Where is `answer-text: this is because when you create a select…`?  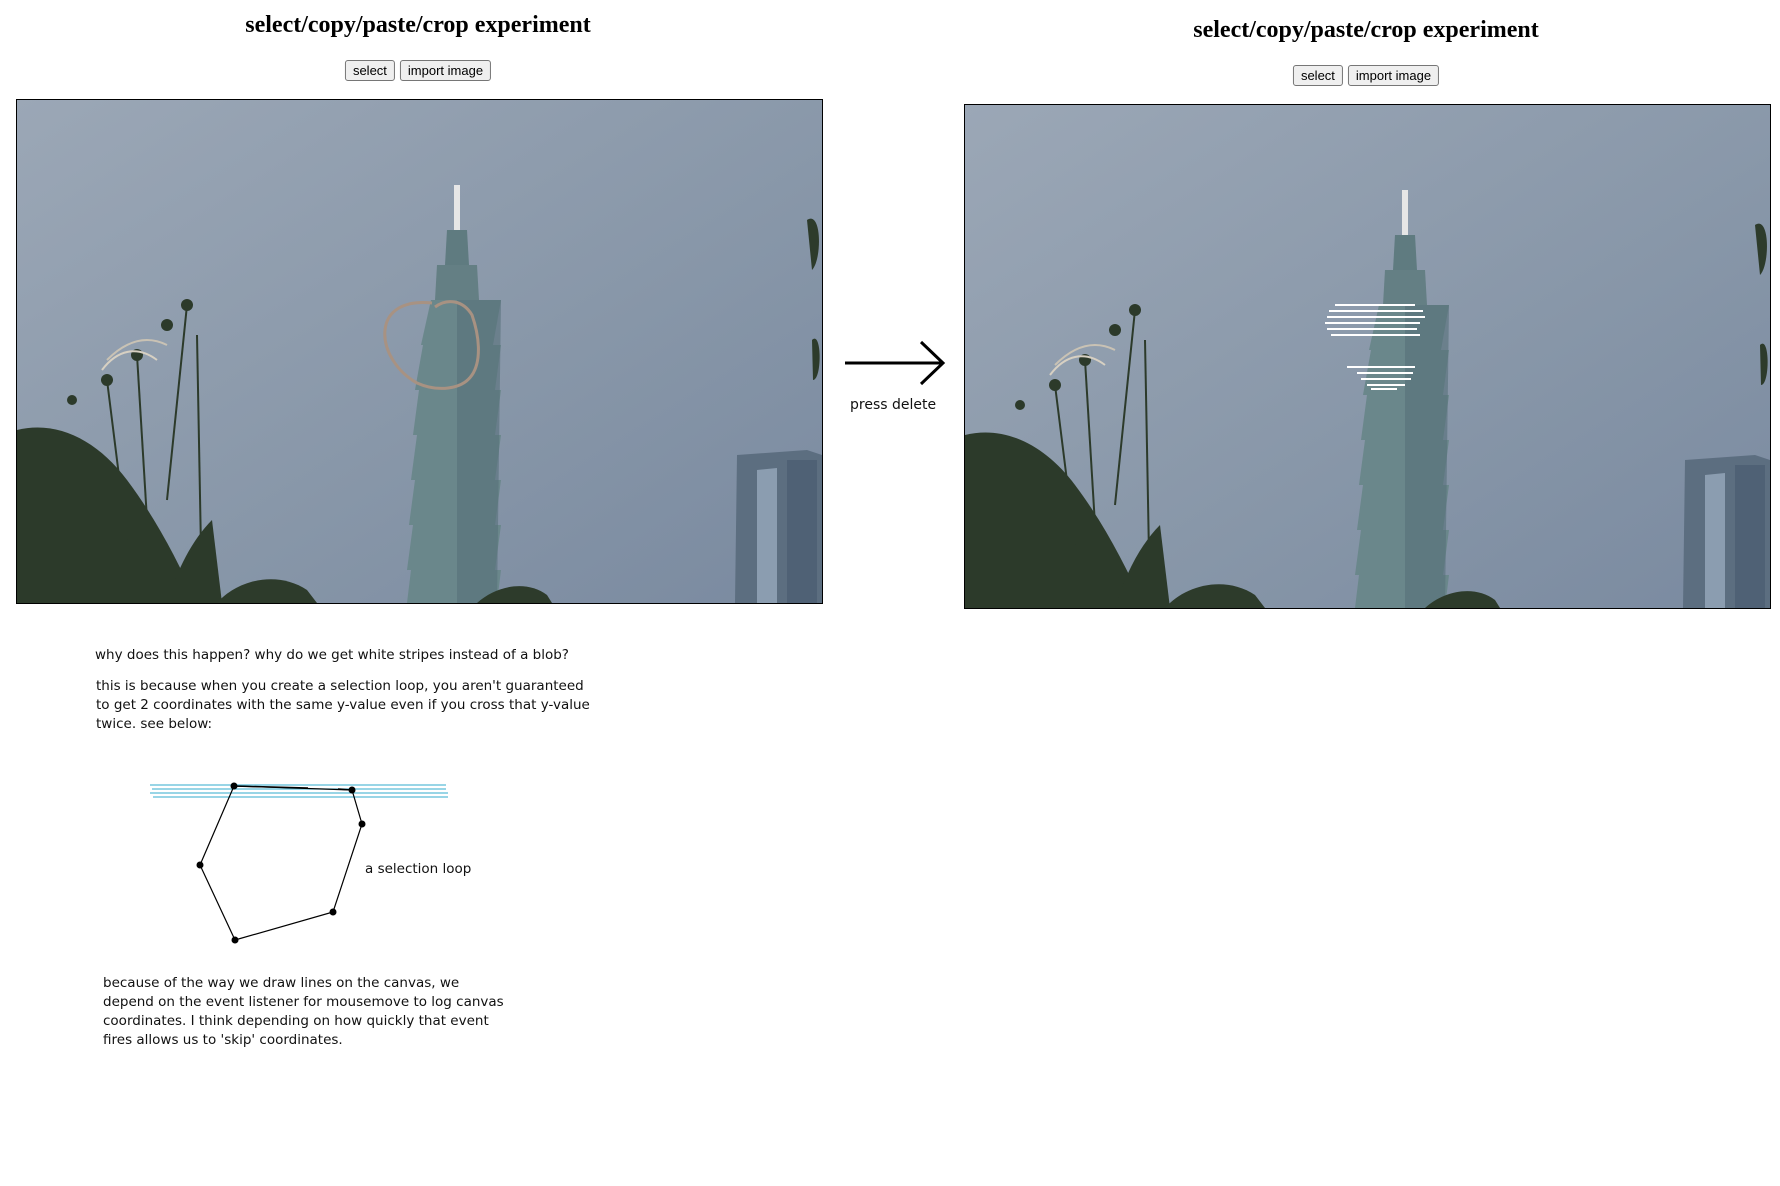
answer-text: this is because when you create a select… is located at coordinates (343, 705).